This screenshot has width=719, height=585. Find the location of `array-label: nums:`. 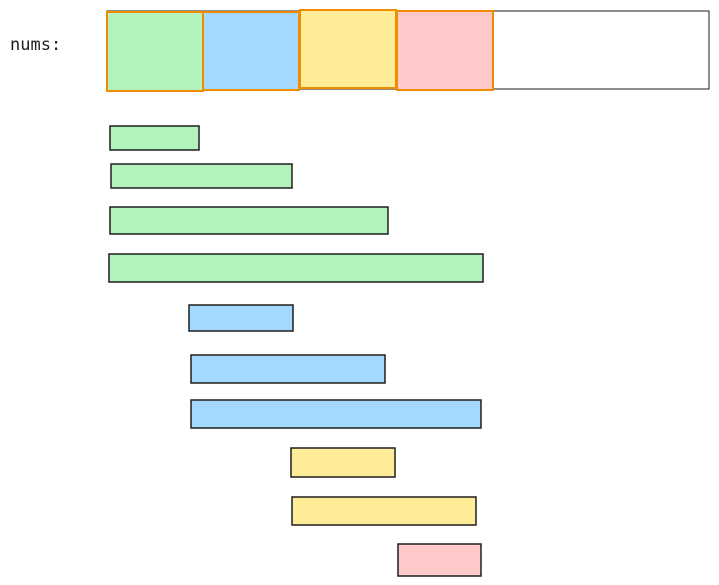

array-label: nums: is located at coordinates (35, 45).